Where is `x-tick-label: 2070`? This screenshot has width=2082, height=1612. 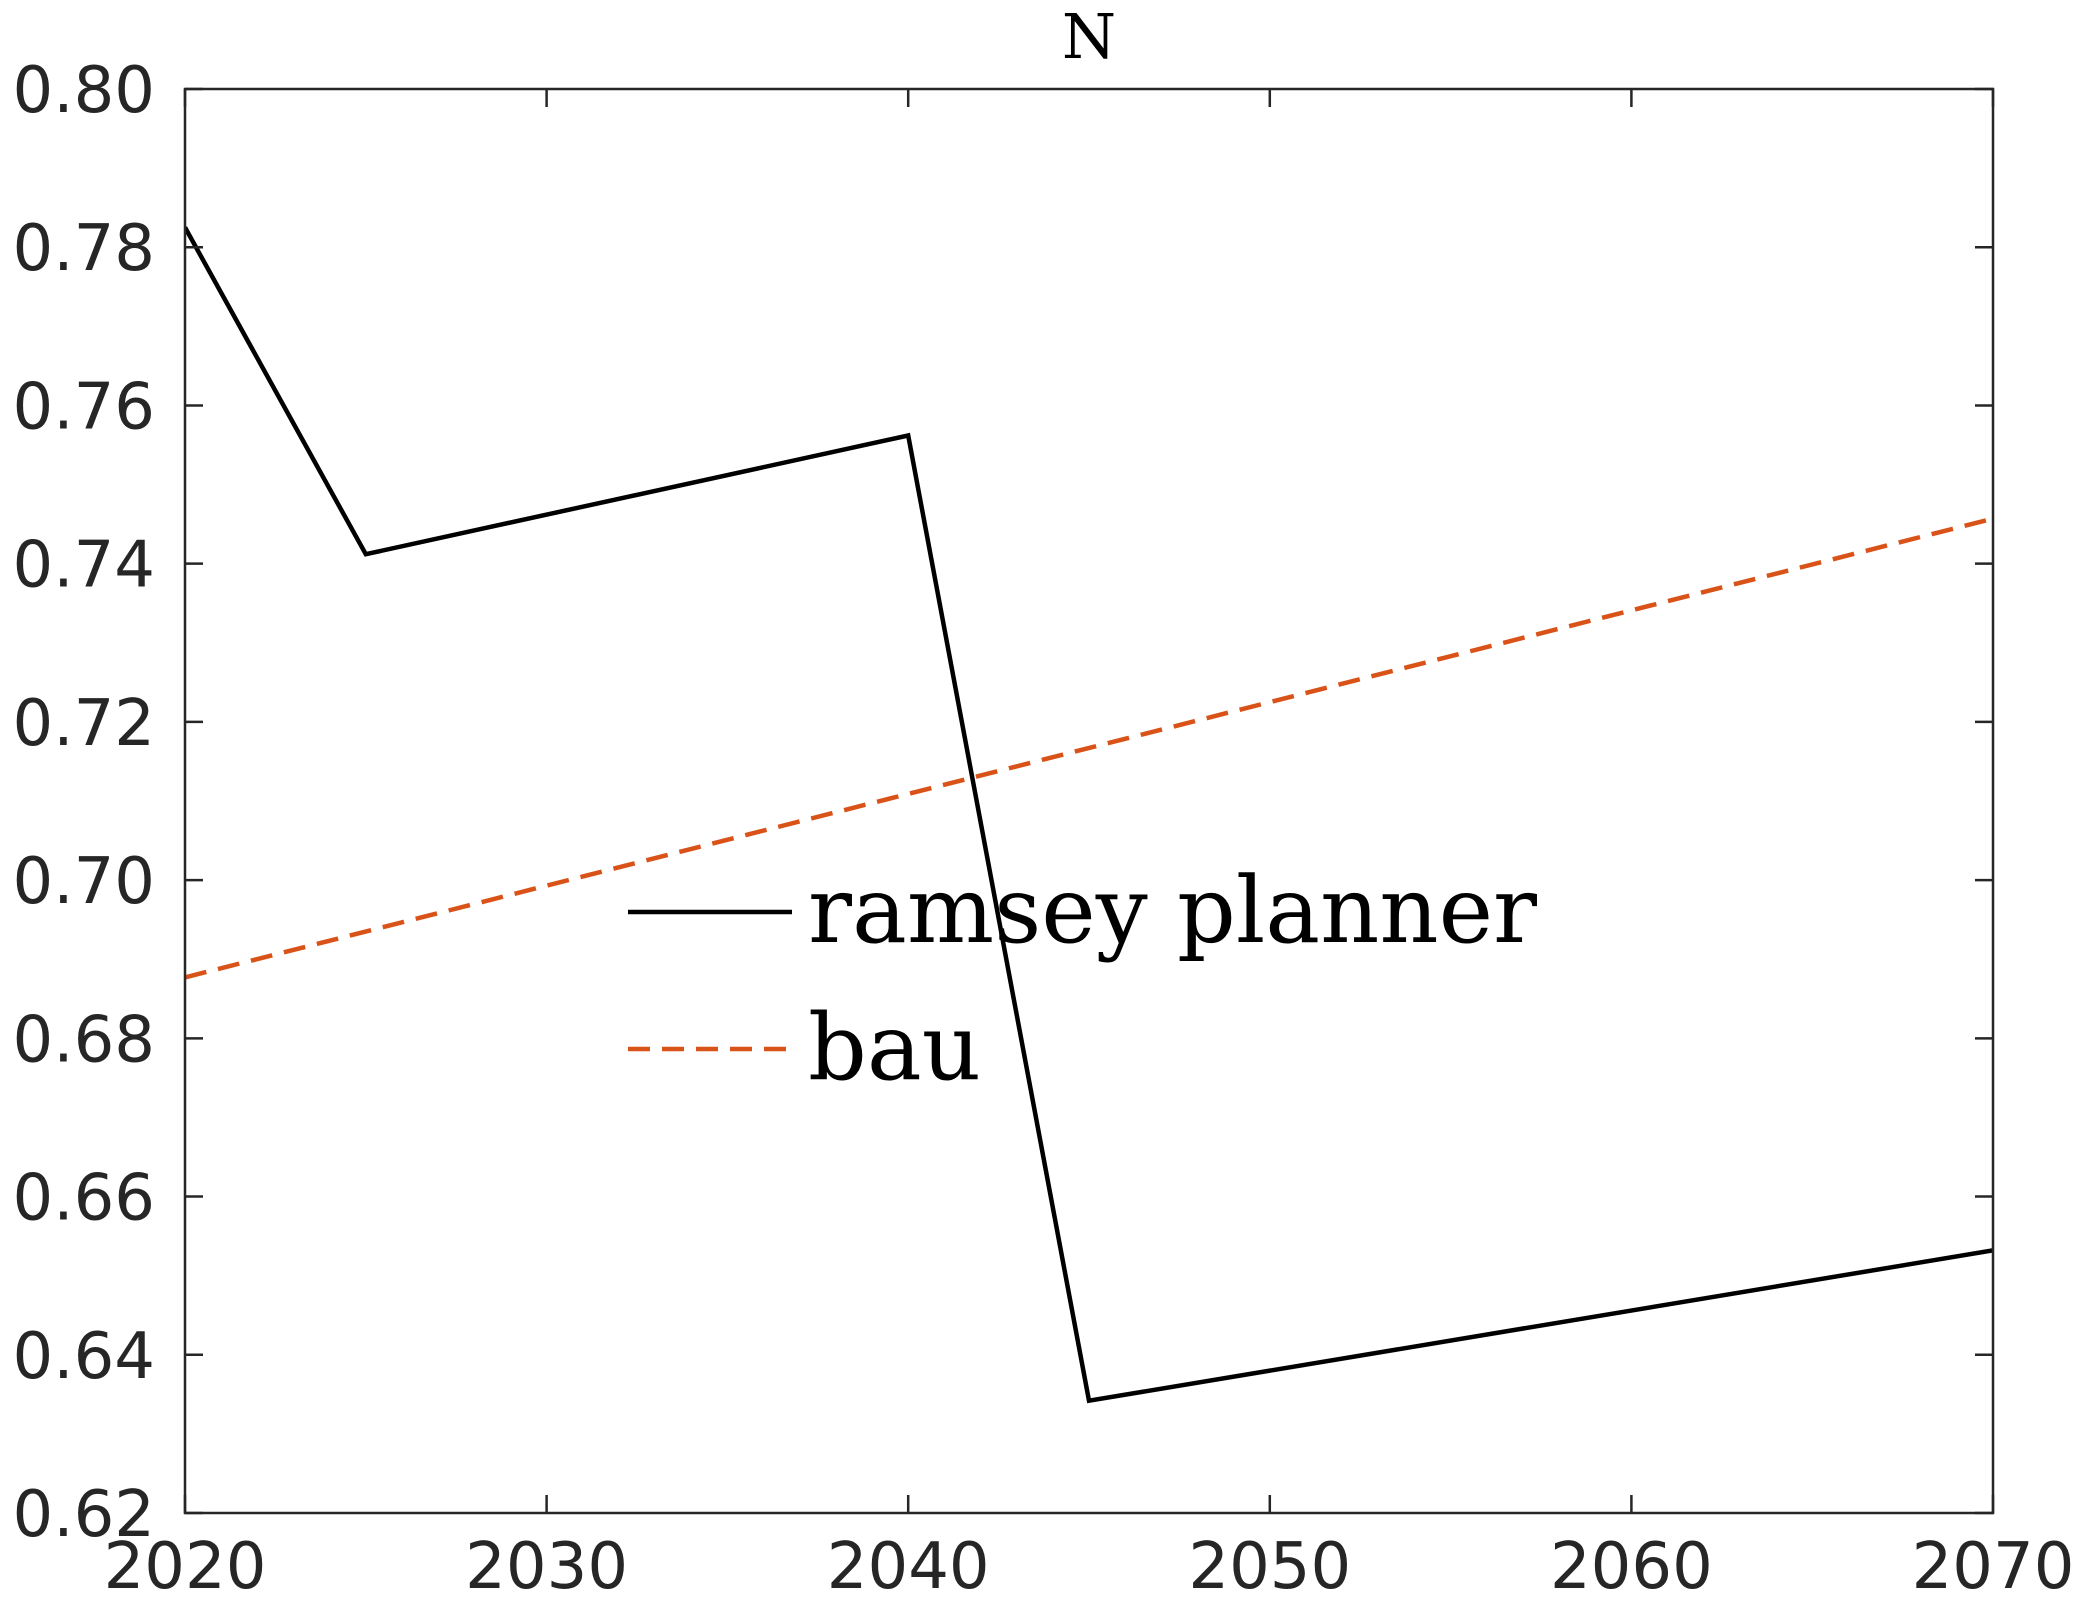 x-tick-label: 2070 is located at coordinates (1993, 1567).